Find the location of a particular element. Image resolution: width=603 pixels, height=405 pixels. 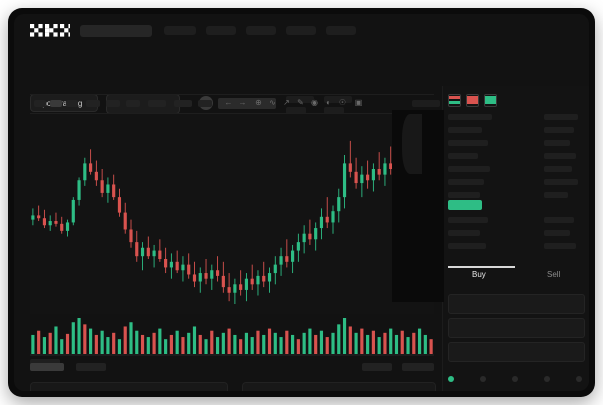

bottom-tab-assets is located at coordinates (377, 367).